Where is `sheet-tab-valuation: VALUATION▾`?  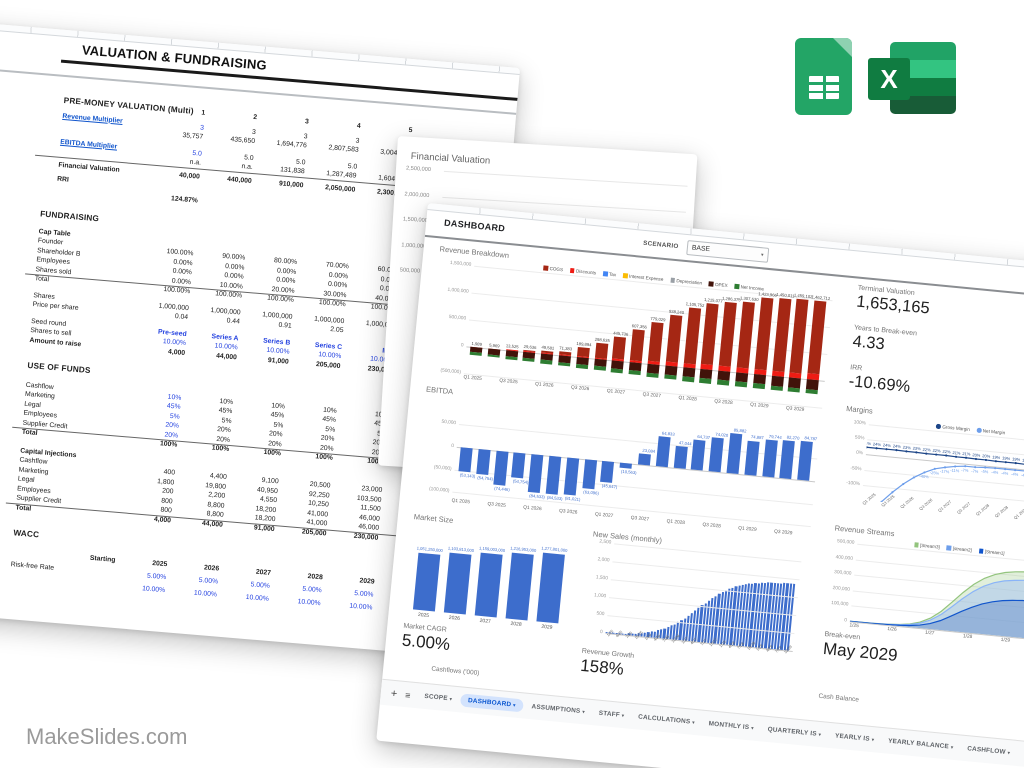
sheet-tab-valuation: VALUATION▾ is located at coordinates (1020, 756).